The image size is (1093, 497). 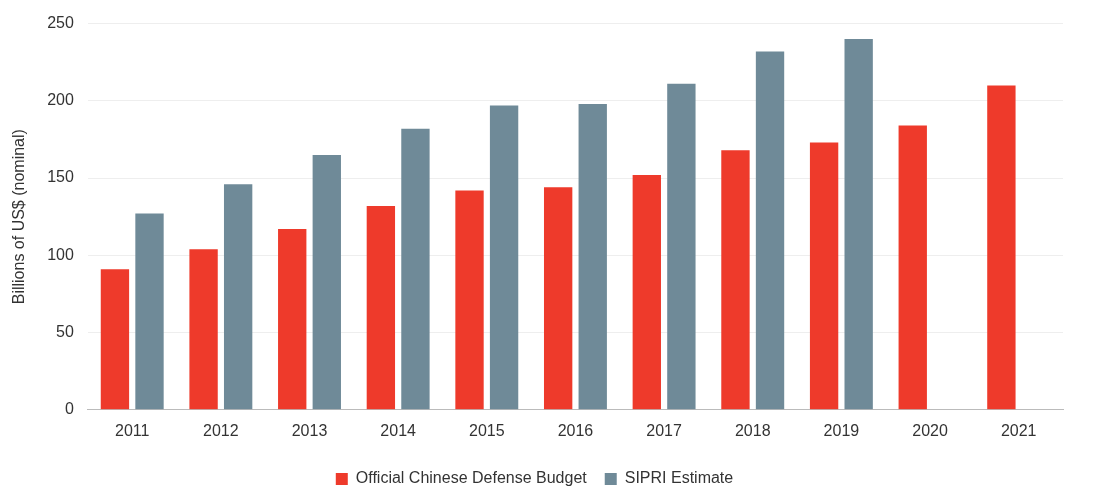 What do you see at coordinates (132, 430) in the screenshot?
I see `x-tick-label: 2011` at bounding box center [132, 430].